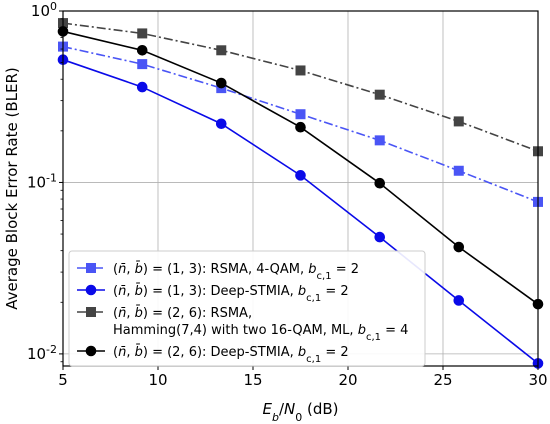 This screenshot has height=424, width=550. Describe the element at coordinates (157, 380) in the screenshot. I see `x-tick-label: 10` at that location.